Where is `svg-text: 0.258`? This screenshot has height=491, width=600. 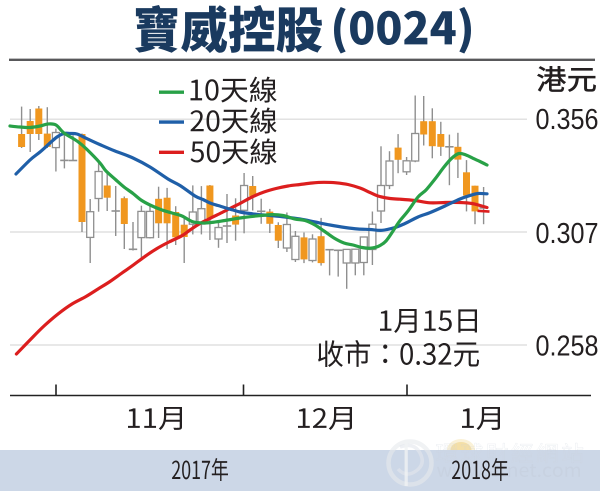
svg-text: 0.258 is located at coordinates (567, 346).